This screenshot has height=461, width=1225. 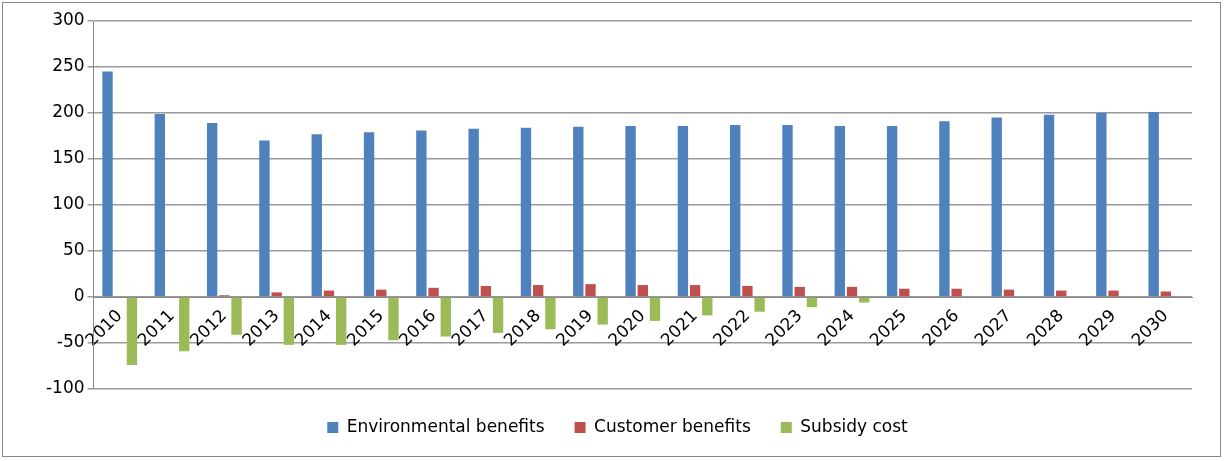 I want to click on y-tick-label: 100, so click(x=68, y=203).